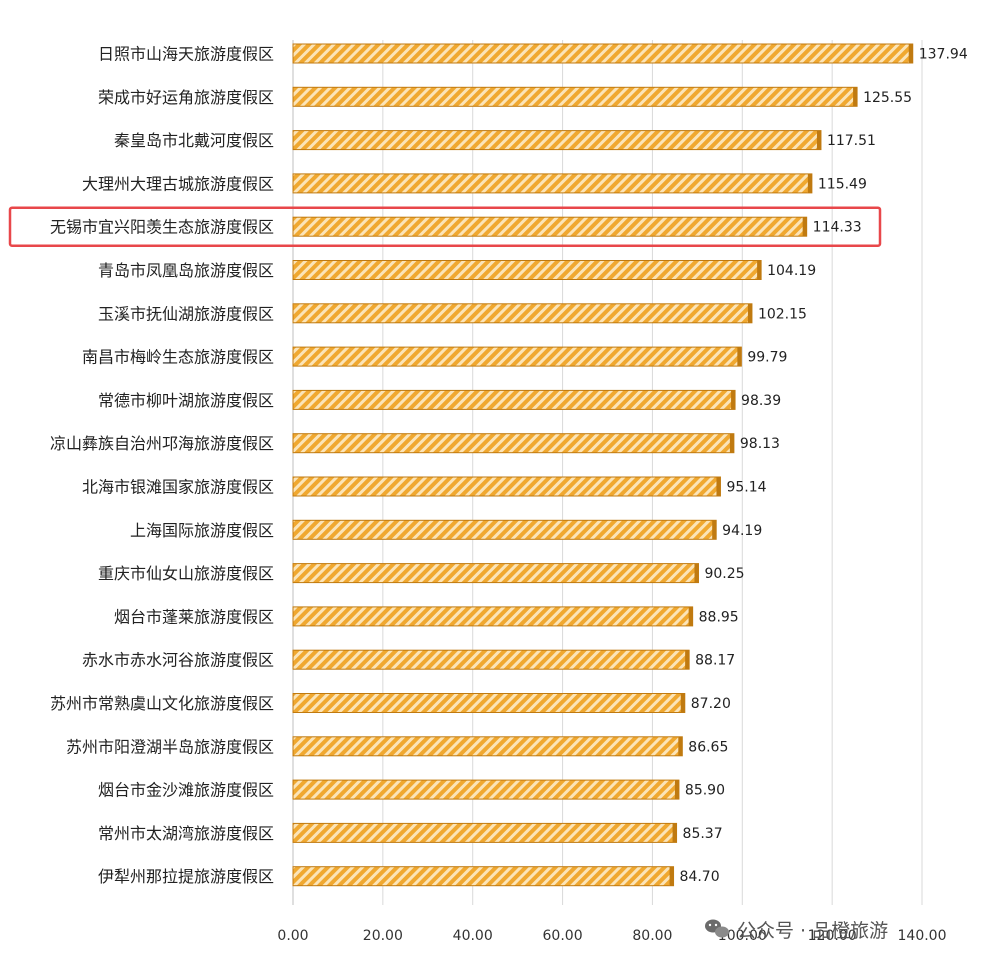 Image resolution: width=1000 pixels, height=971 pixels. What do you see at coordinates (711, 704) in the screenshot?
I see `value-label: 87.20` at bounding box center [711, 704].